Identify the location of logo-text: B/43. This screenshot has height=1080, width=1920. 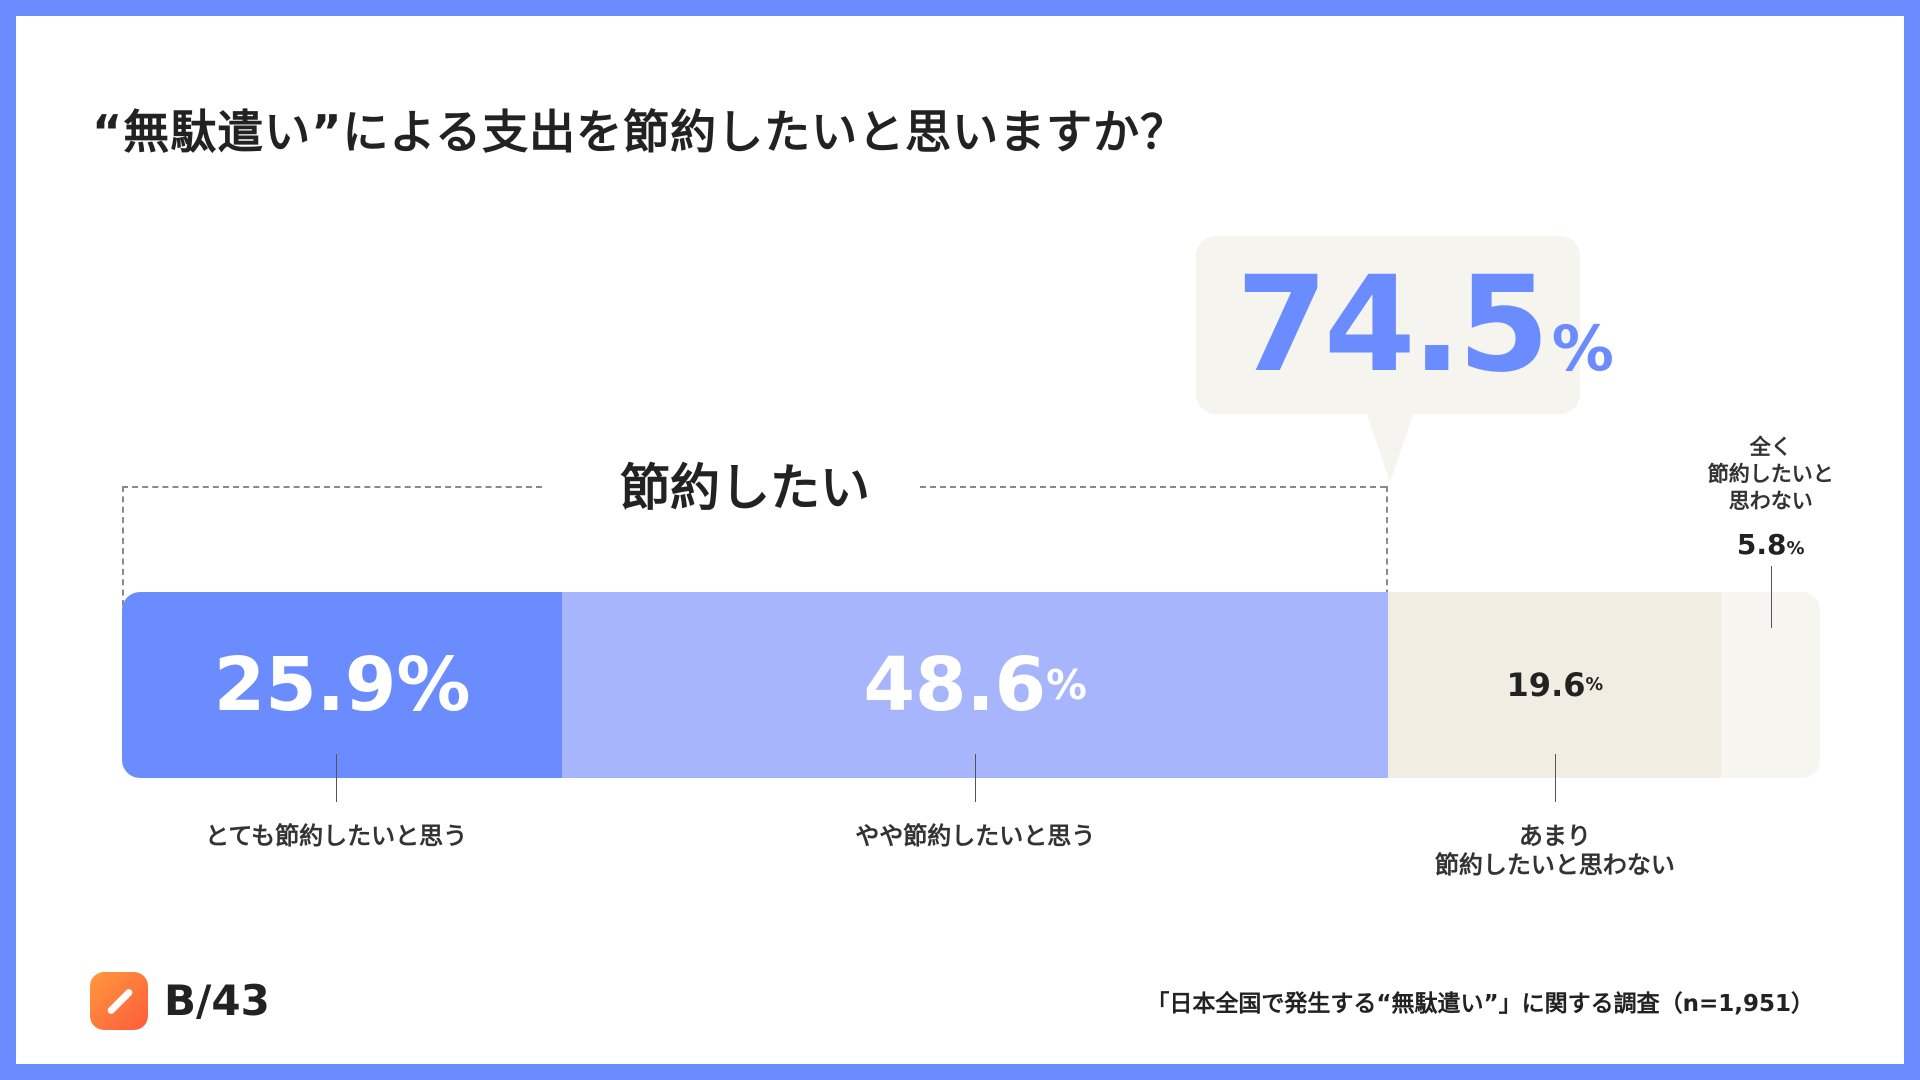
(217, 1000).